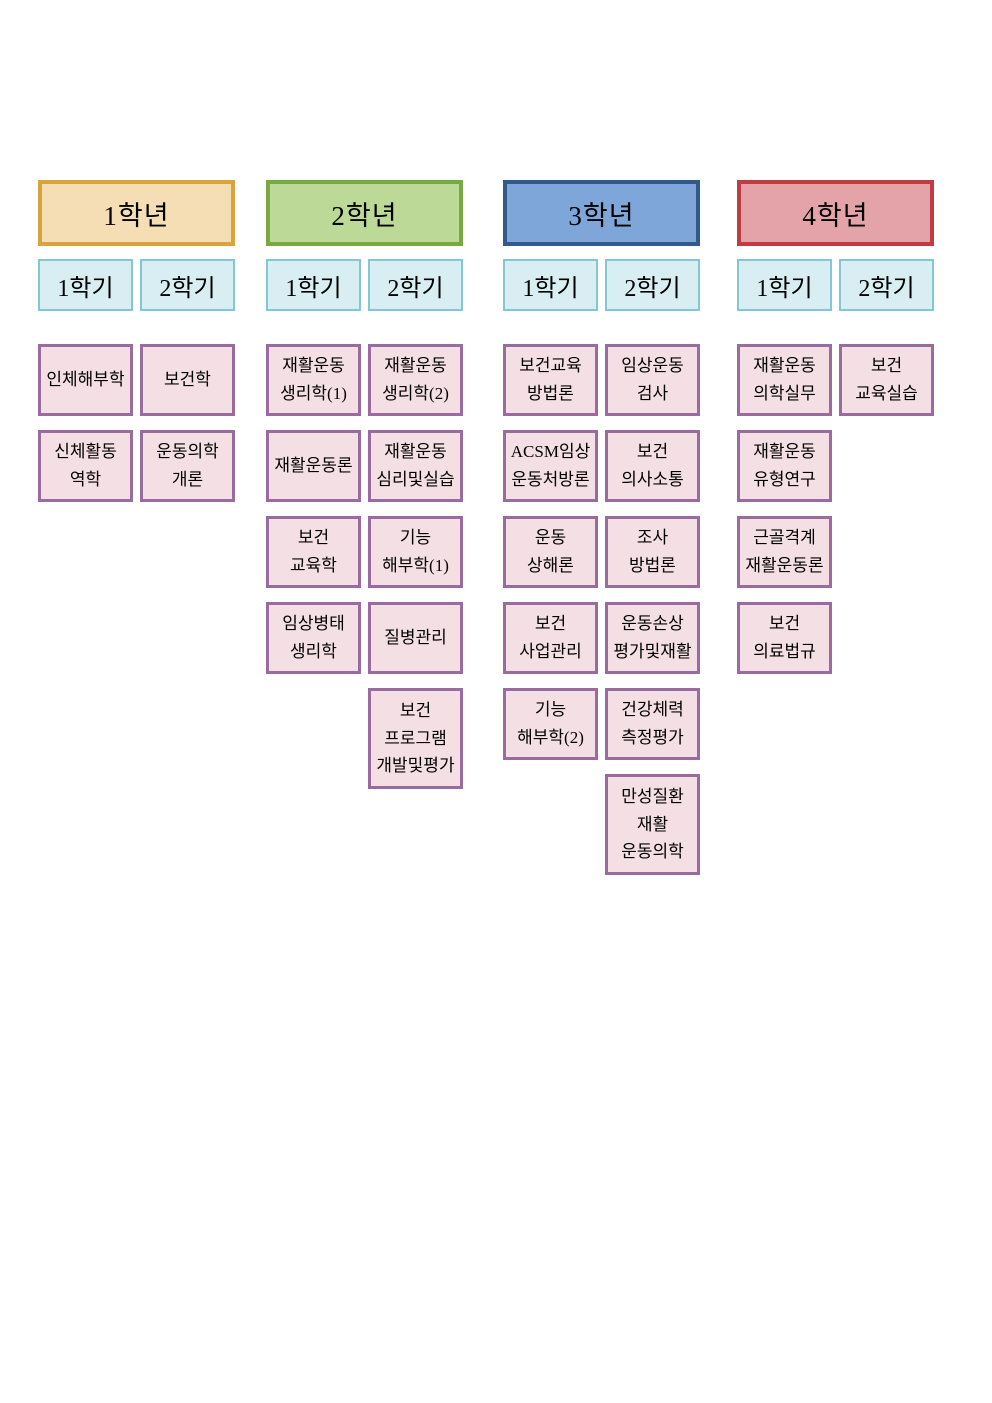 The height and width of the screenshot is (1403, 992). Describe the element at coordinates (784, 479) in the screenshot. I see `course-name-line: 유형연구` at that location.